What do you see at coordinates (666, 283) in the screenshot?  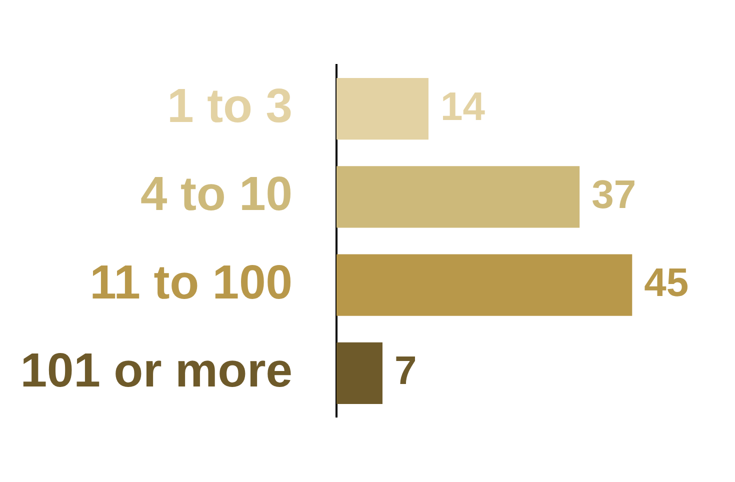 I see `data-label: 45` at bounding box center [666, 283].